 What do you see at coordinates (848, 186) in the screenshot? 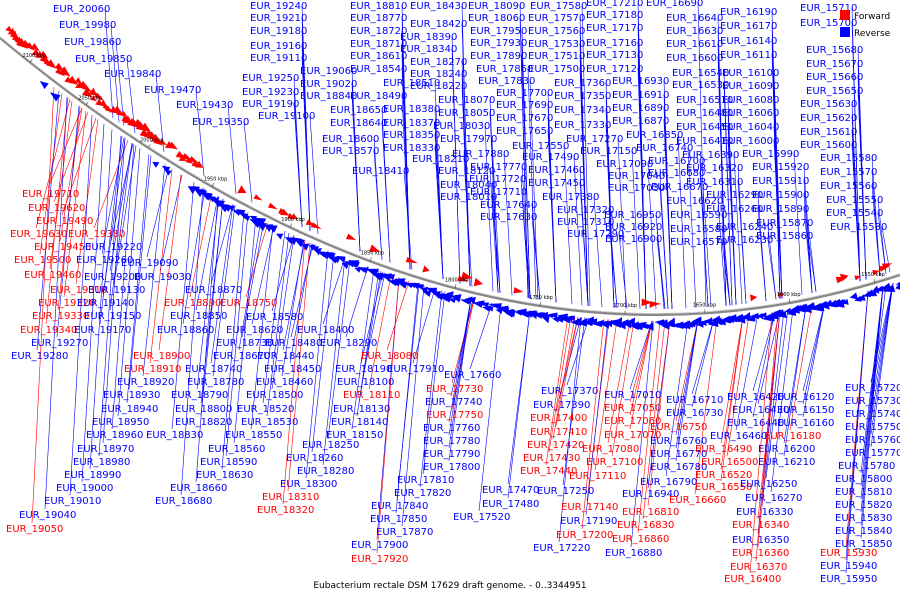
I see `gene-label: EUR_15560` at bounding box center [848, 186].